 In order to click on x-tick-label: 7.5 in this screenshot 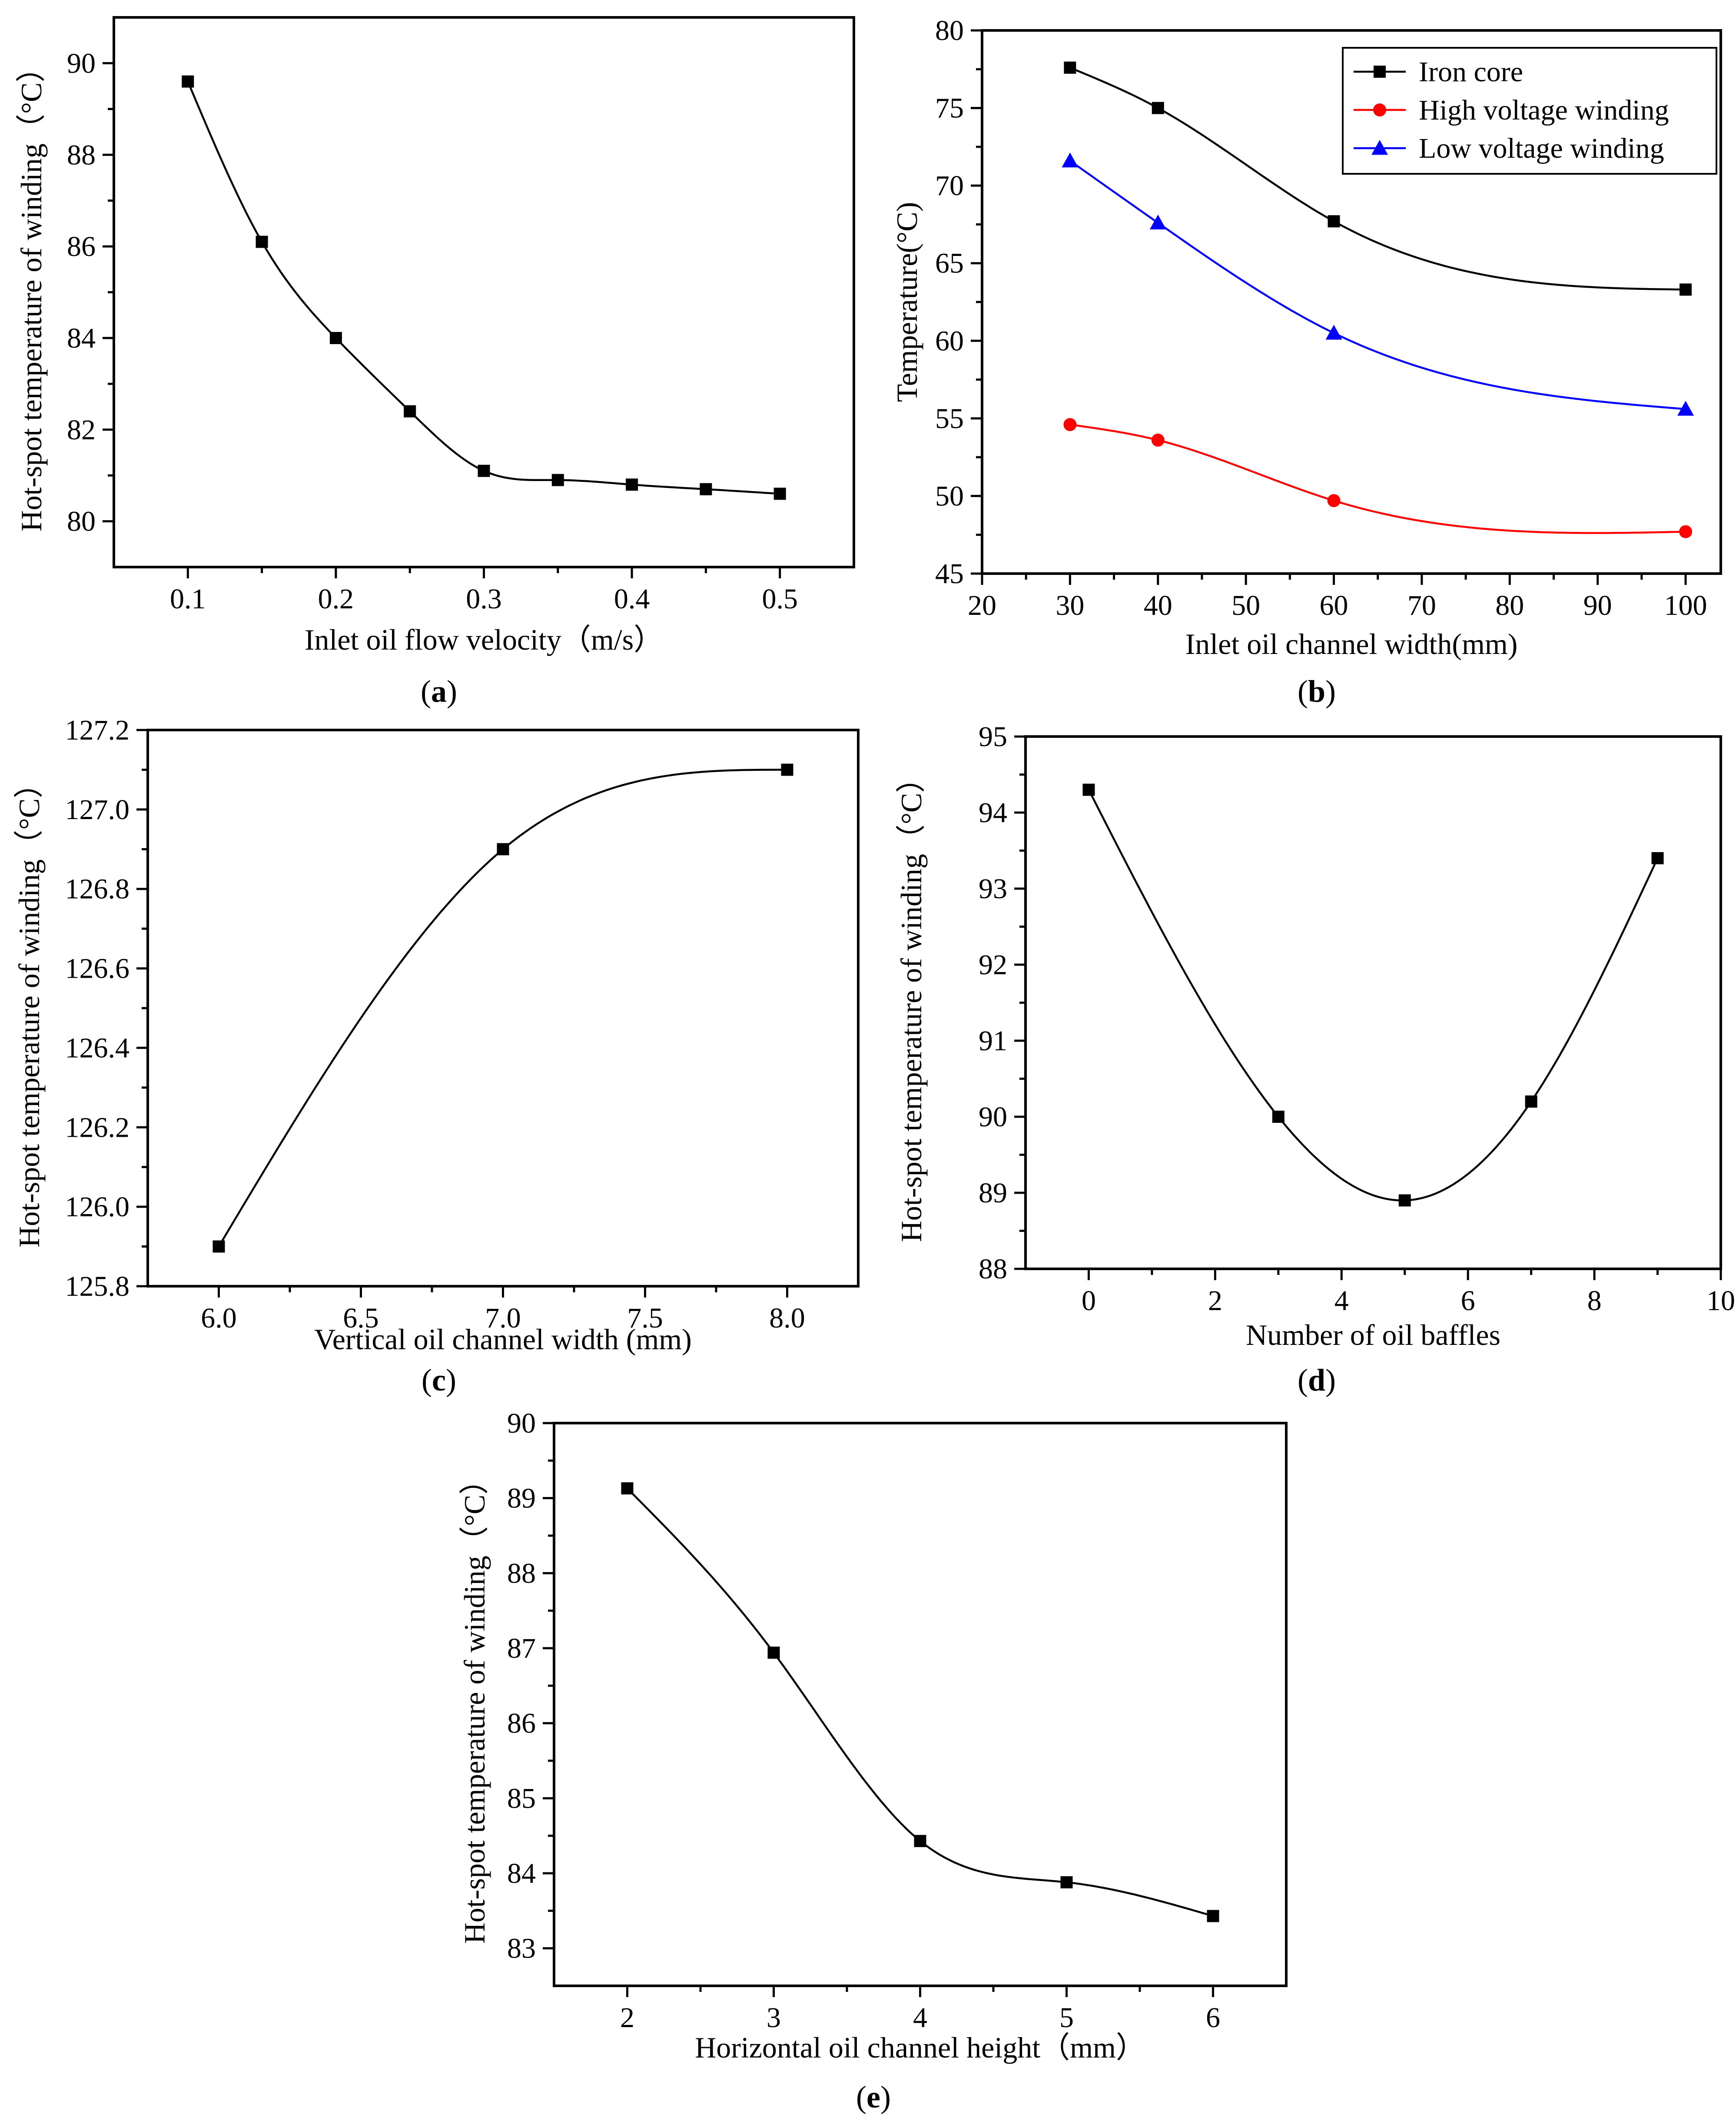, I will do `click(645, 1318)`.